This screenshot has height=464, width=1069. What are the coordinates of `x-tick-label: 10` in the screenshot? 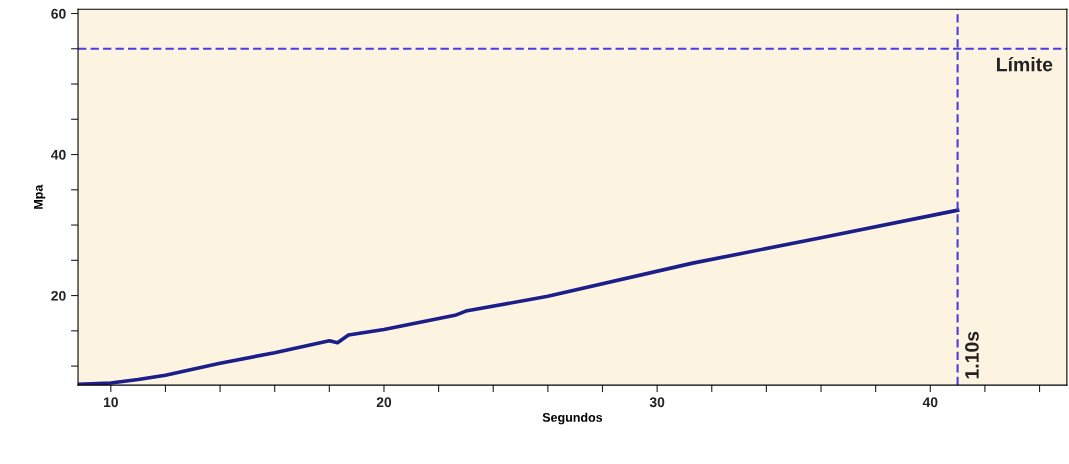 It's located at (110, 402).